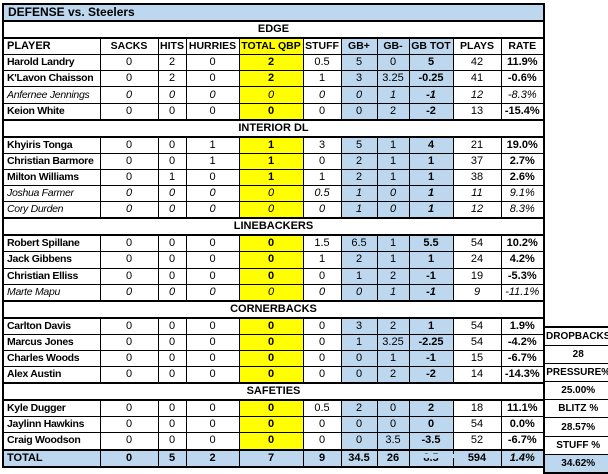  Describe the element at coordinates (51, 95) in the screenshot. I see `player-name: Anfernee Jennings` at that location.